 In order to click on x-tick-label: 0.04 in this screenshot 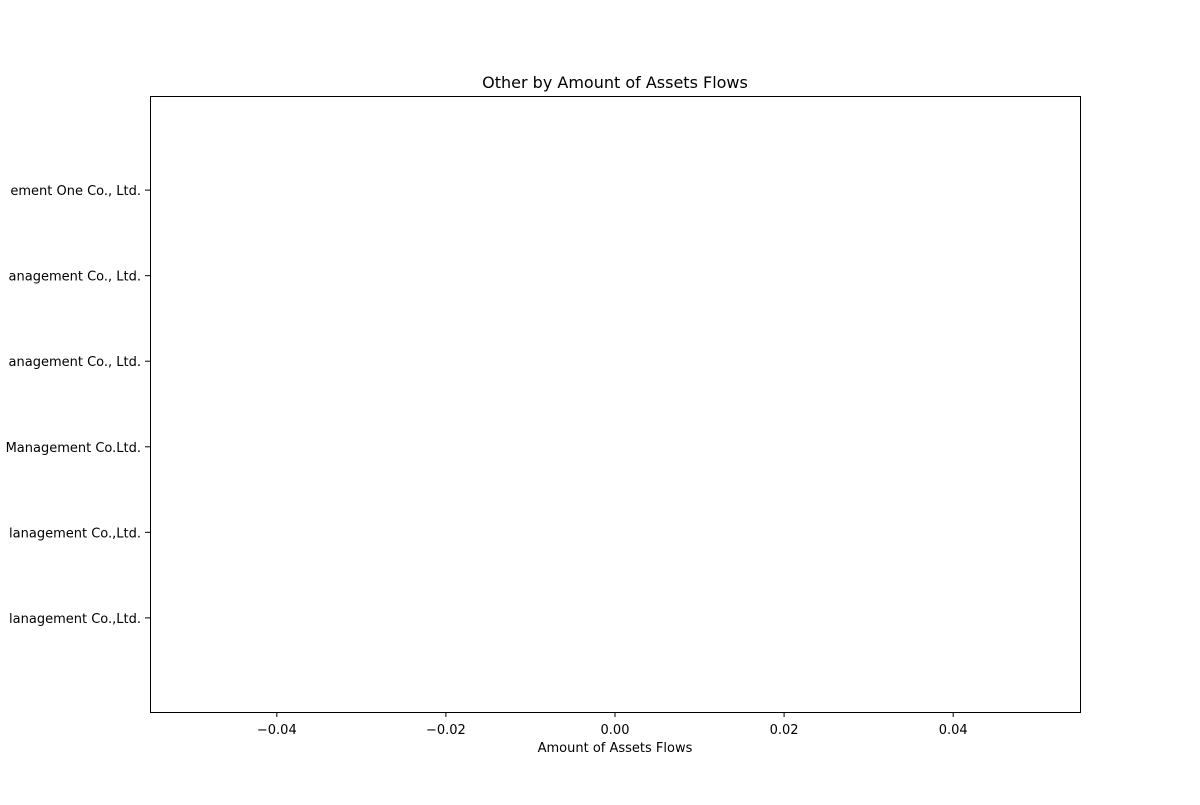, I will do `click(953, 730)`.